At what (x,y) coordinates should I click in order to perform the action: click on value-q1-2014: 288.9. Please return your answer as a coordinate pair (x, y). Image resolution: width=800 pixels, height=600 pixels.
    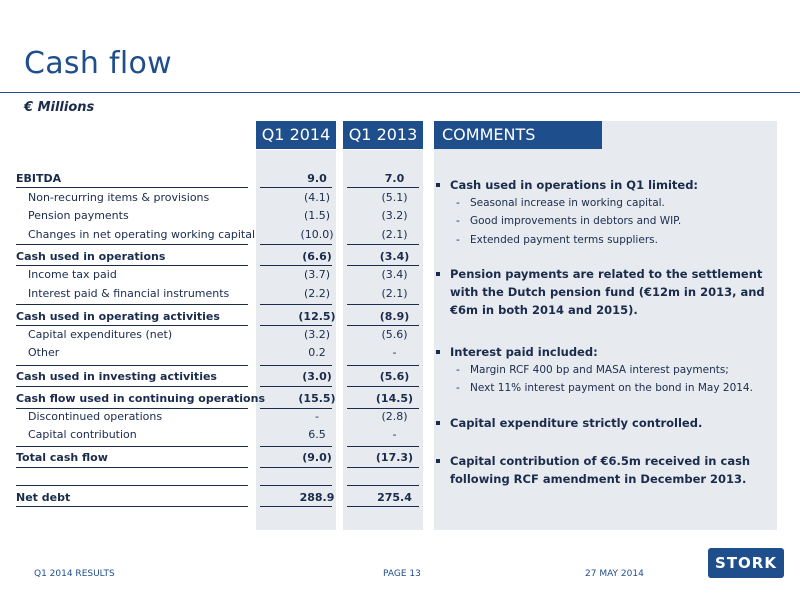
    Looking at the image, I should click on (317, 497).